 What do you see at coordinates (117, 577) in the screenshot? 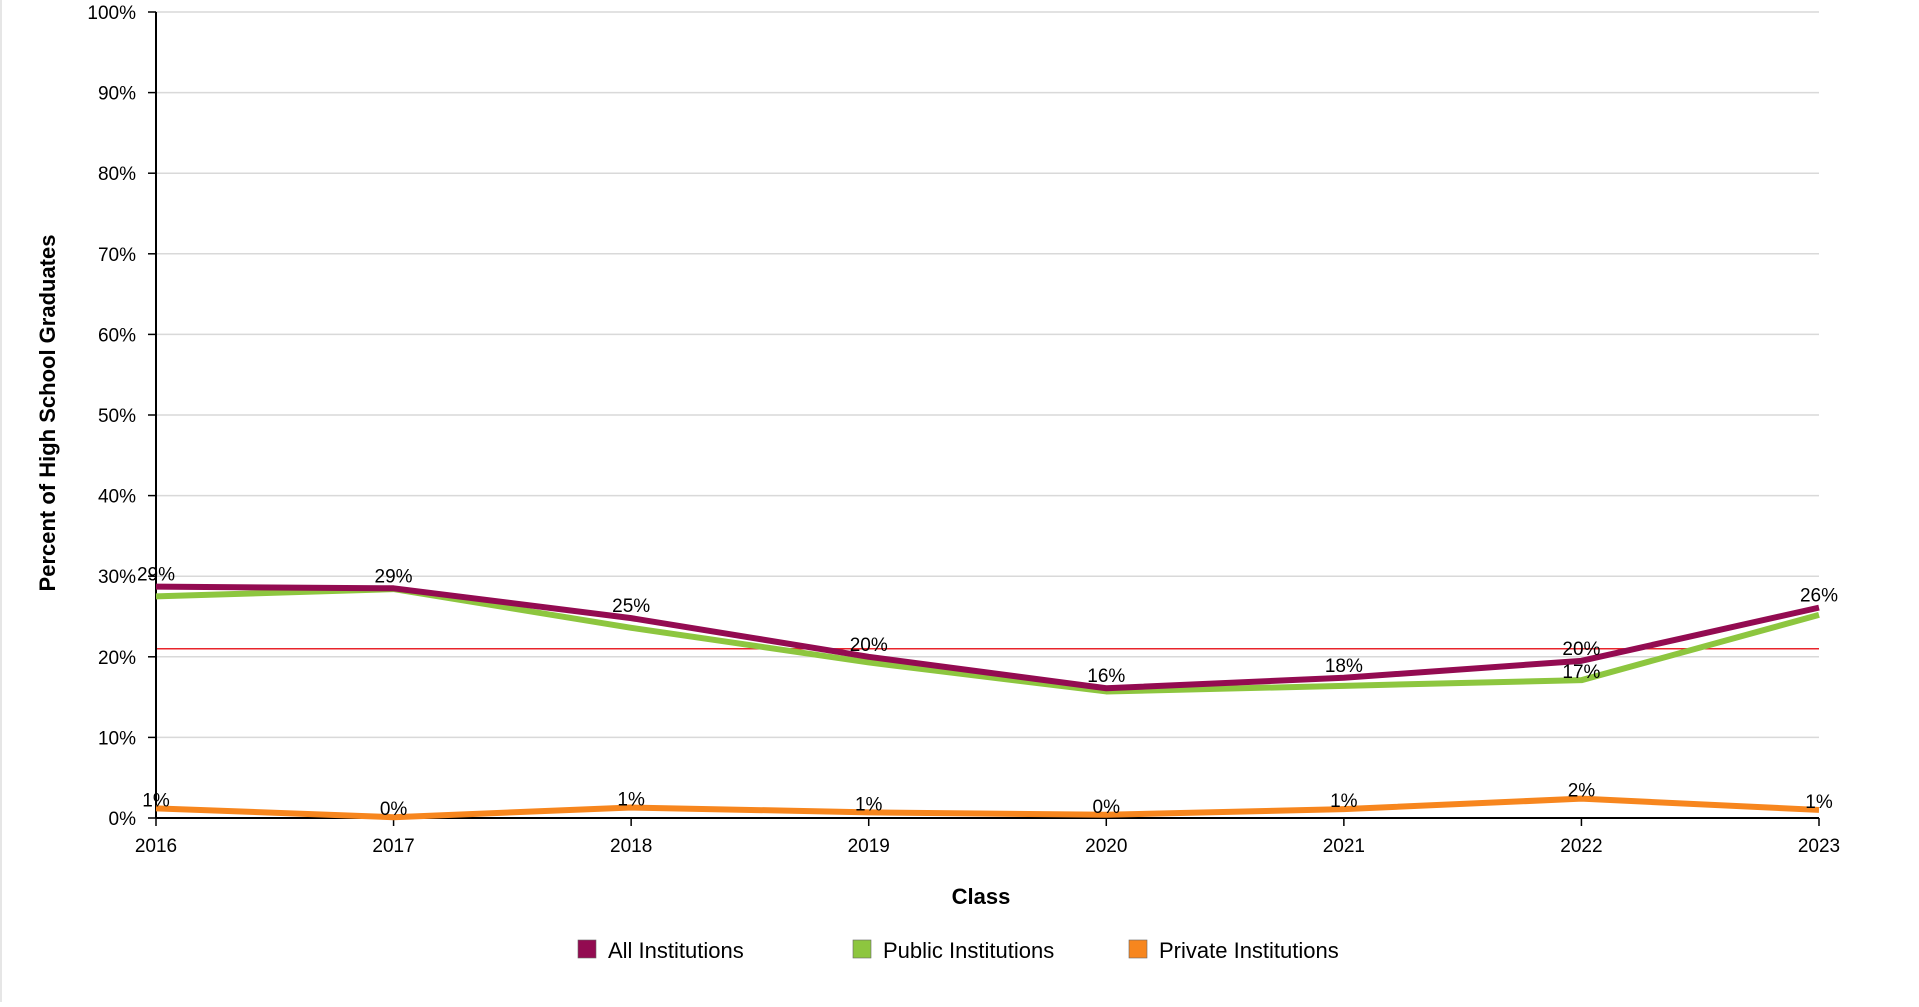
I see `y-tick-label: 30%` at bounding box center [117, 577].